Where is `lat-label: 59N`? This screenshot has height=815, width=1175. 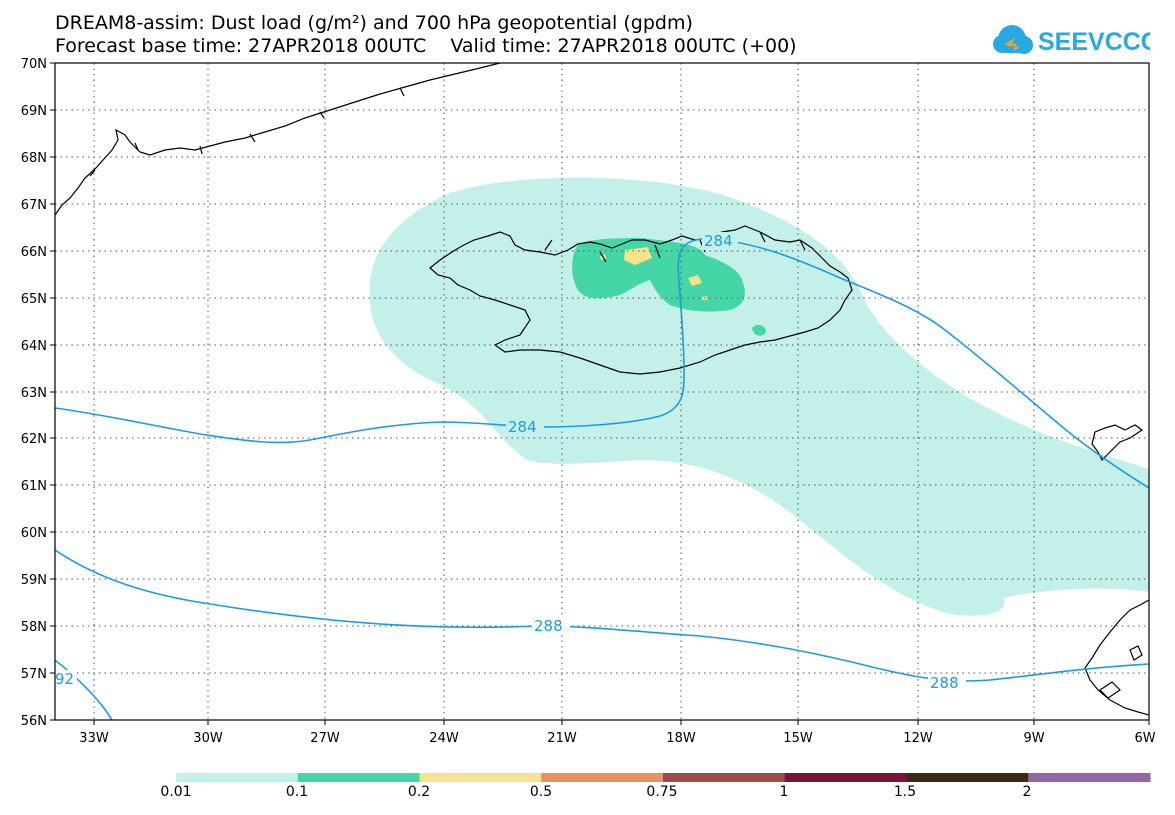
lat-label: 59N is located at coordinates (34, 580).